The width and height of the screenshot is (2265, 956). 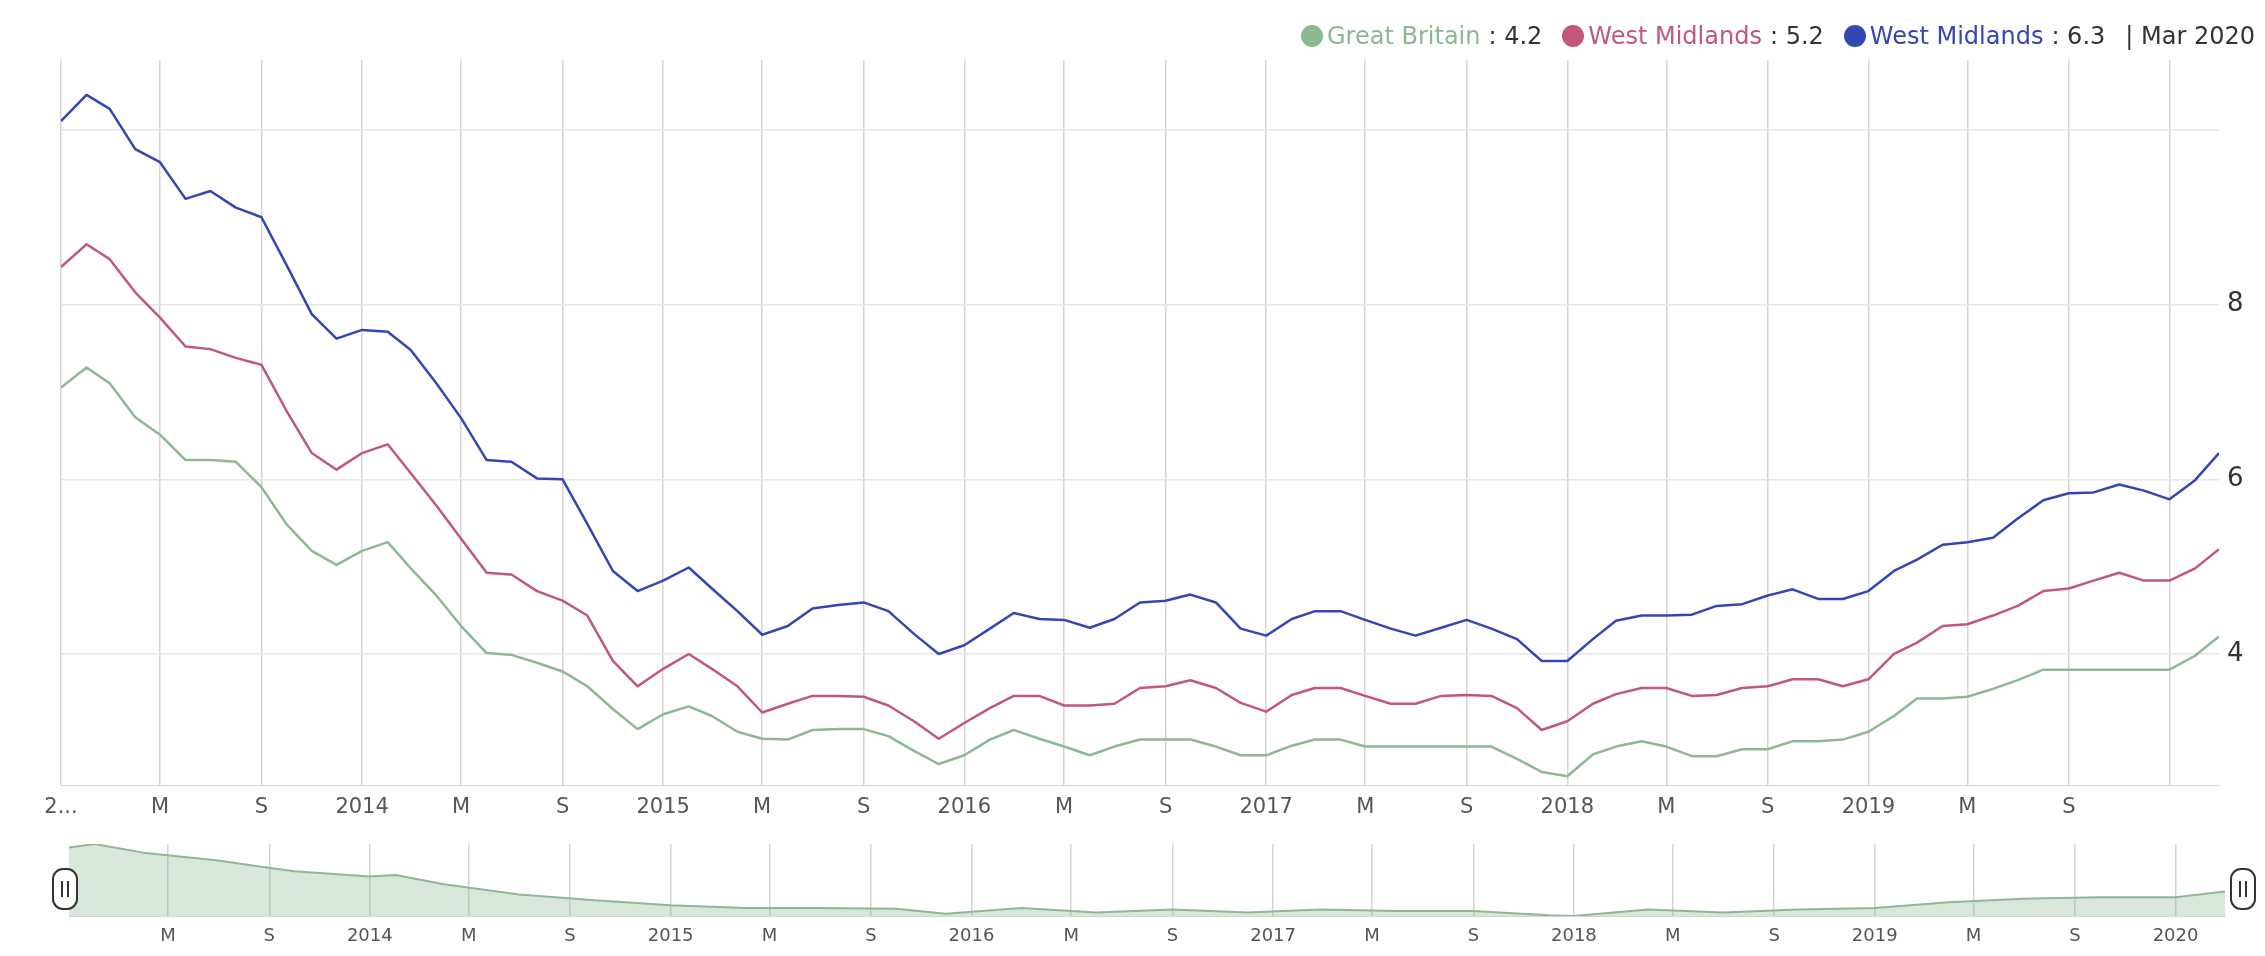 What do you see at coordinates (2235, 651) in the screenshot?
I see `y-tick-label: 4` at bounding box center [2235, 651].